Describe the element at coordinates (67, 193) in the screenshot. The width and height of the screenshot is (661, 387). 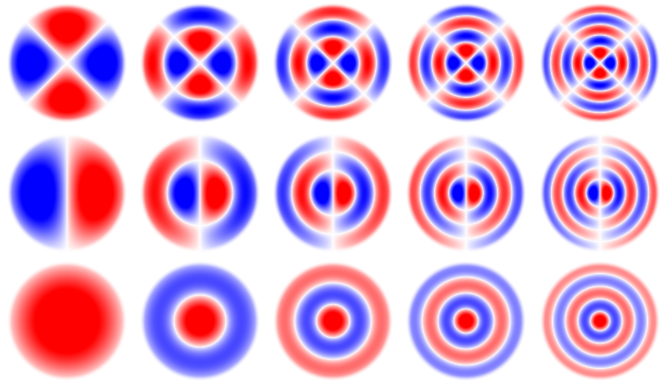
I see `mode-disc-n1-m1` at that location.